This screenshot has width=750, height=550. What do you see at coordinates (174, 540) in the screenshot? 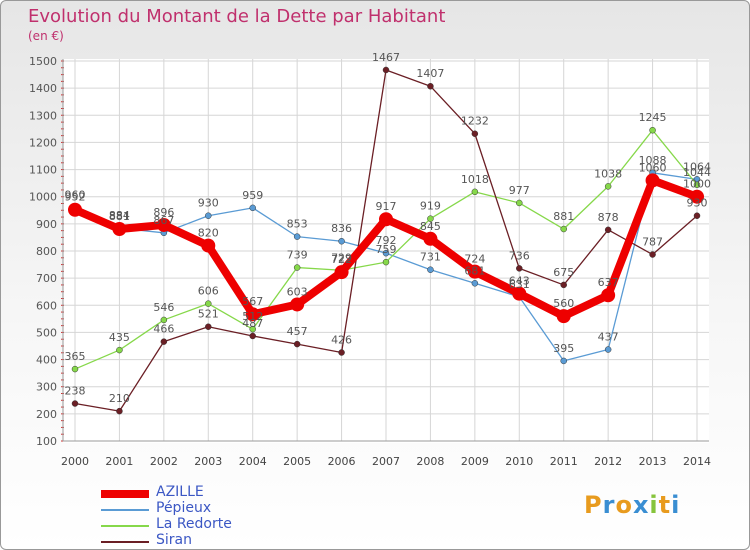
I see `legend-label-siran: Siran` at bounding box center [174, 540].